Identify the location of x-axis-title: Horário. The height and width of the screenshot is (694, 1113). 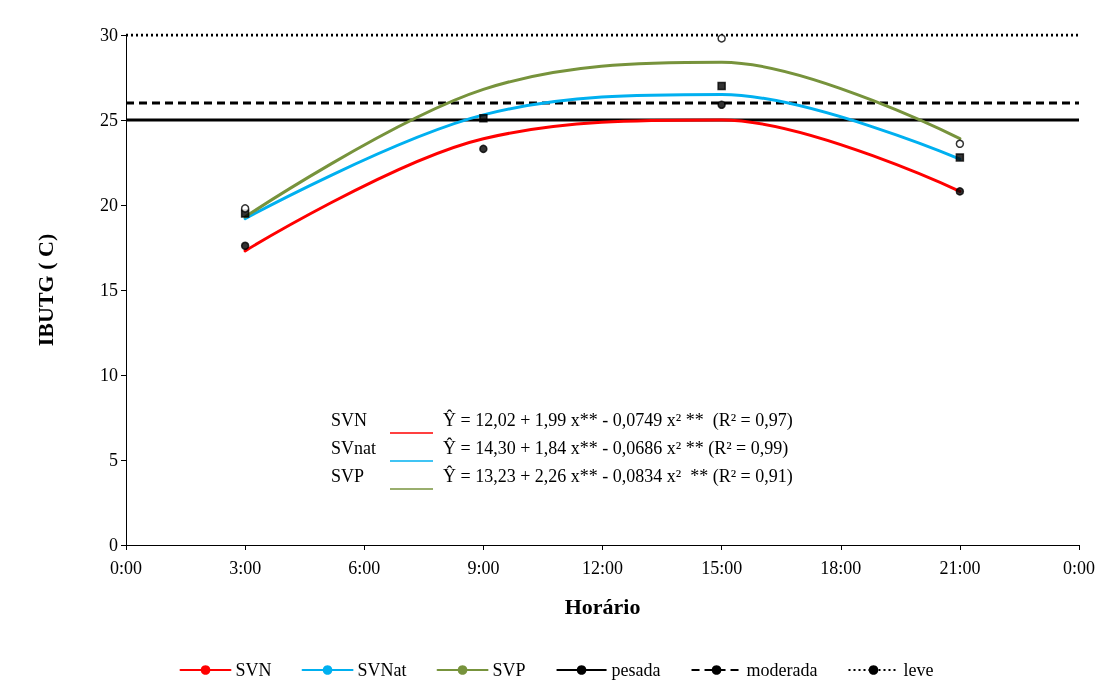
(602, 606).